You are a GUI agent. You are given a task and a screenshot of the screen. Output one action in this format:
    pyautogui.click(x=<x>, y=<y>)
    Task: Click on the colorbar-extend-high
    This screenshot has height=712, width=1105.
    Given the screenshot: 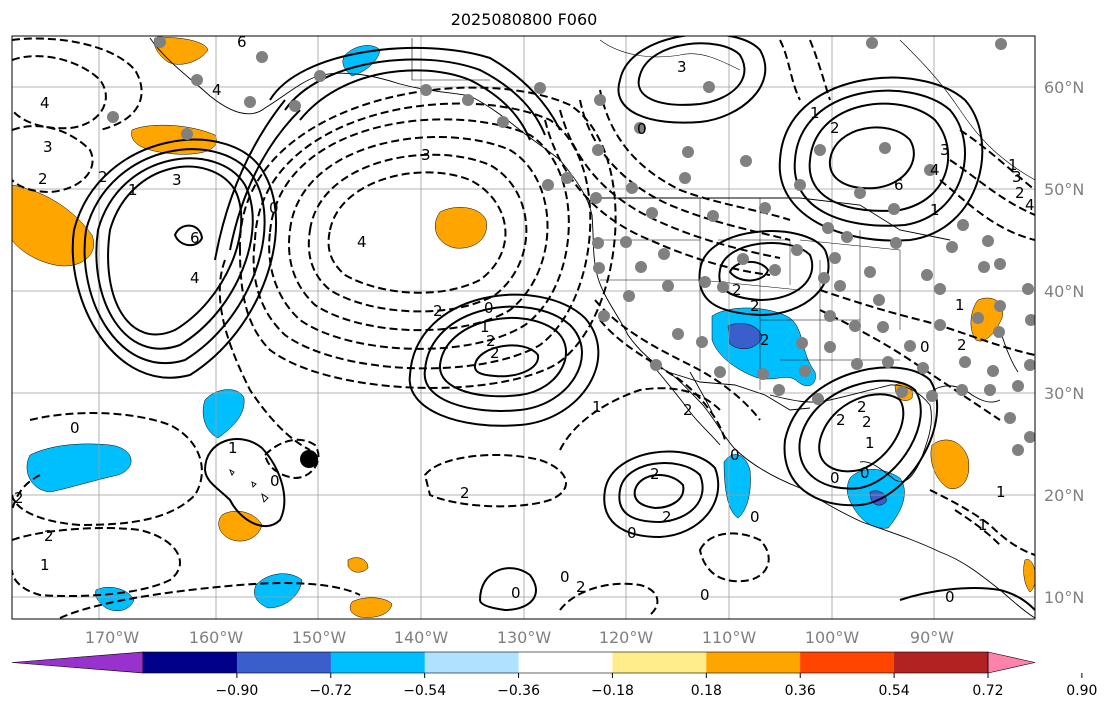 What is the action you would take?
    pyautogui.click(x=1011, y=662)
    